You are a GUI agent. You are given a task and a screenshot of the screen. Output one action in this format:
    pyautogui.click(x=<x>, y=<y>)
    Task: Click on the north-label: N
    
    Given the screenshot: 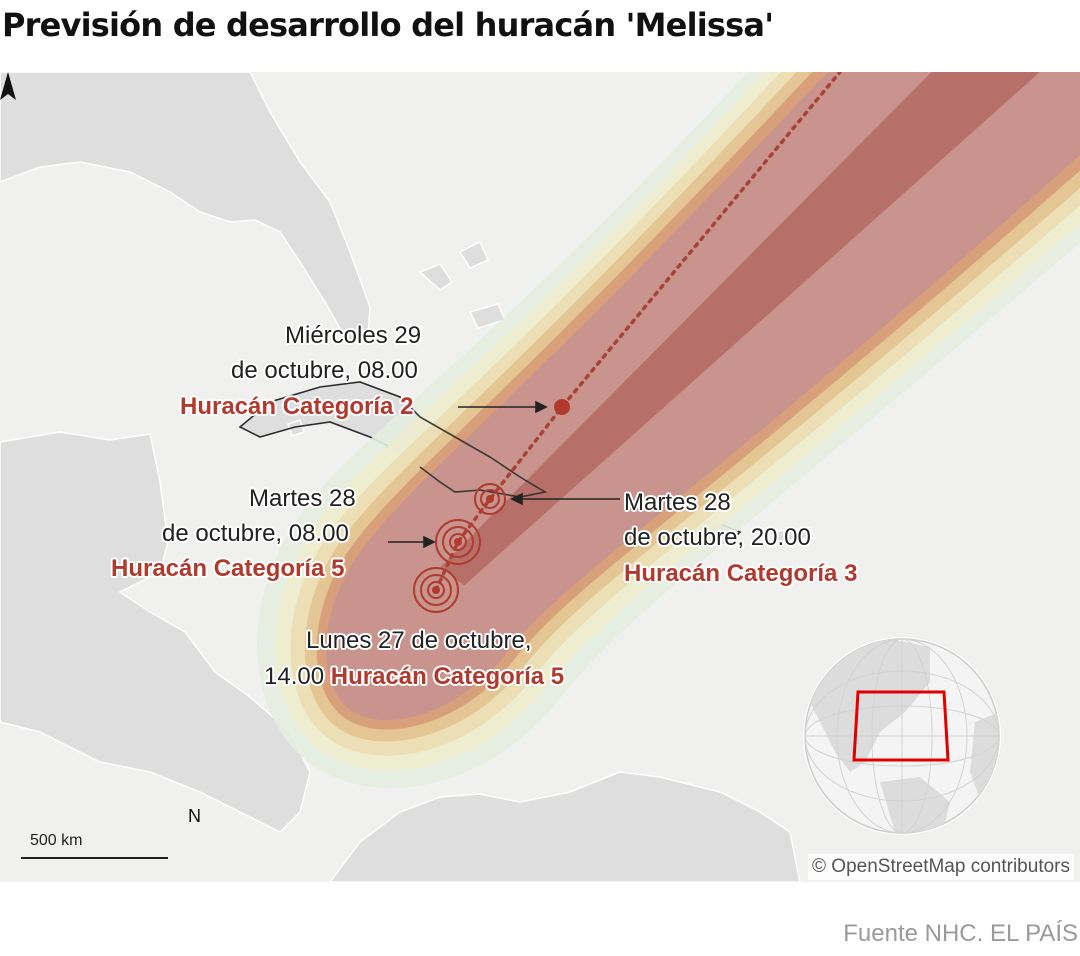 What is the action you would take?
    pyautogui.click(x=194, y=816)
    